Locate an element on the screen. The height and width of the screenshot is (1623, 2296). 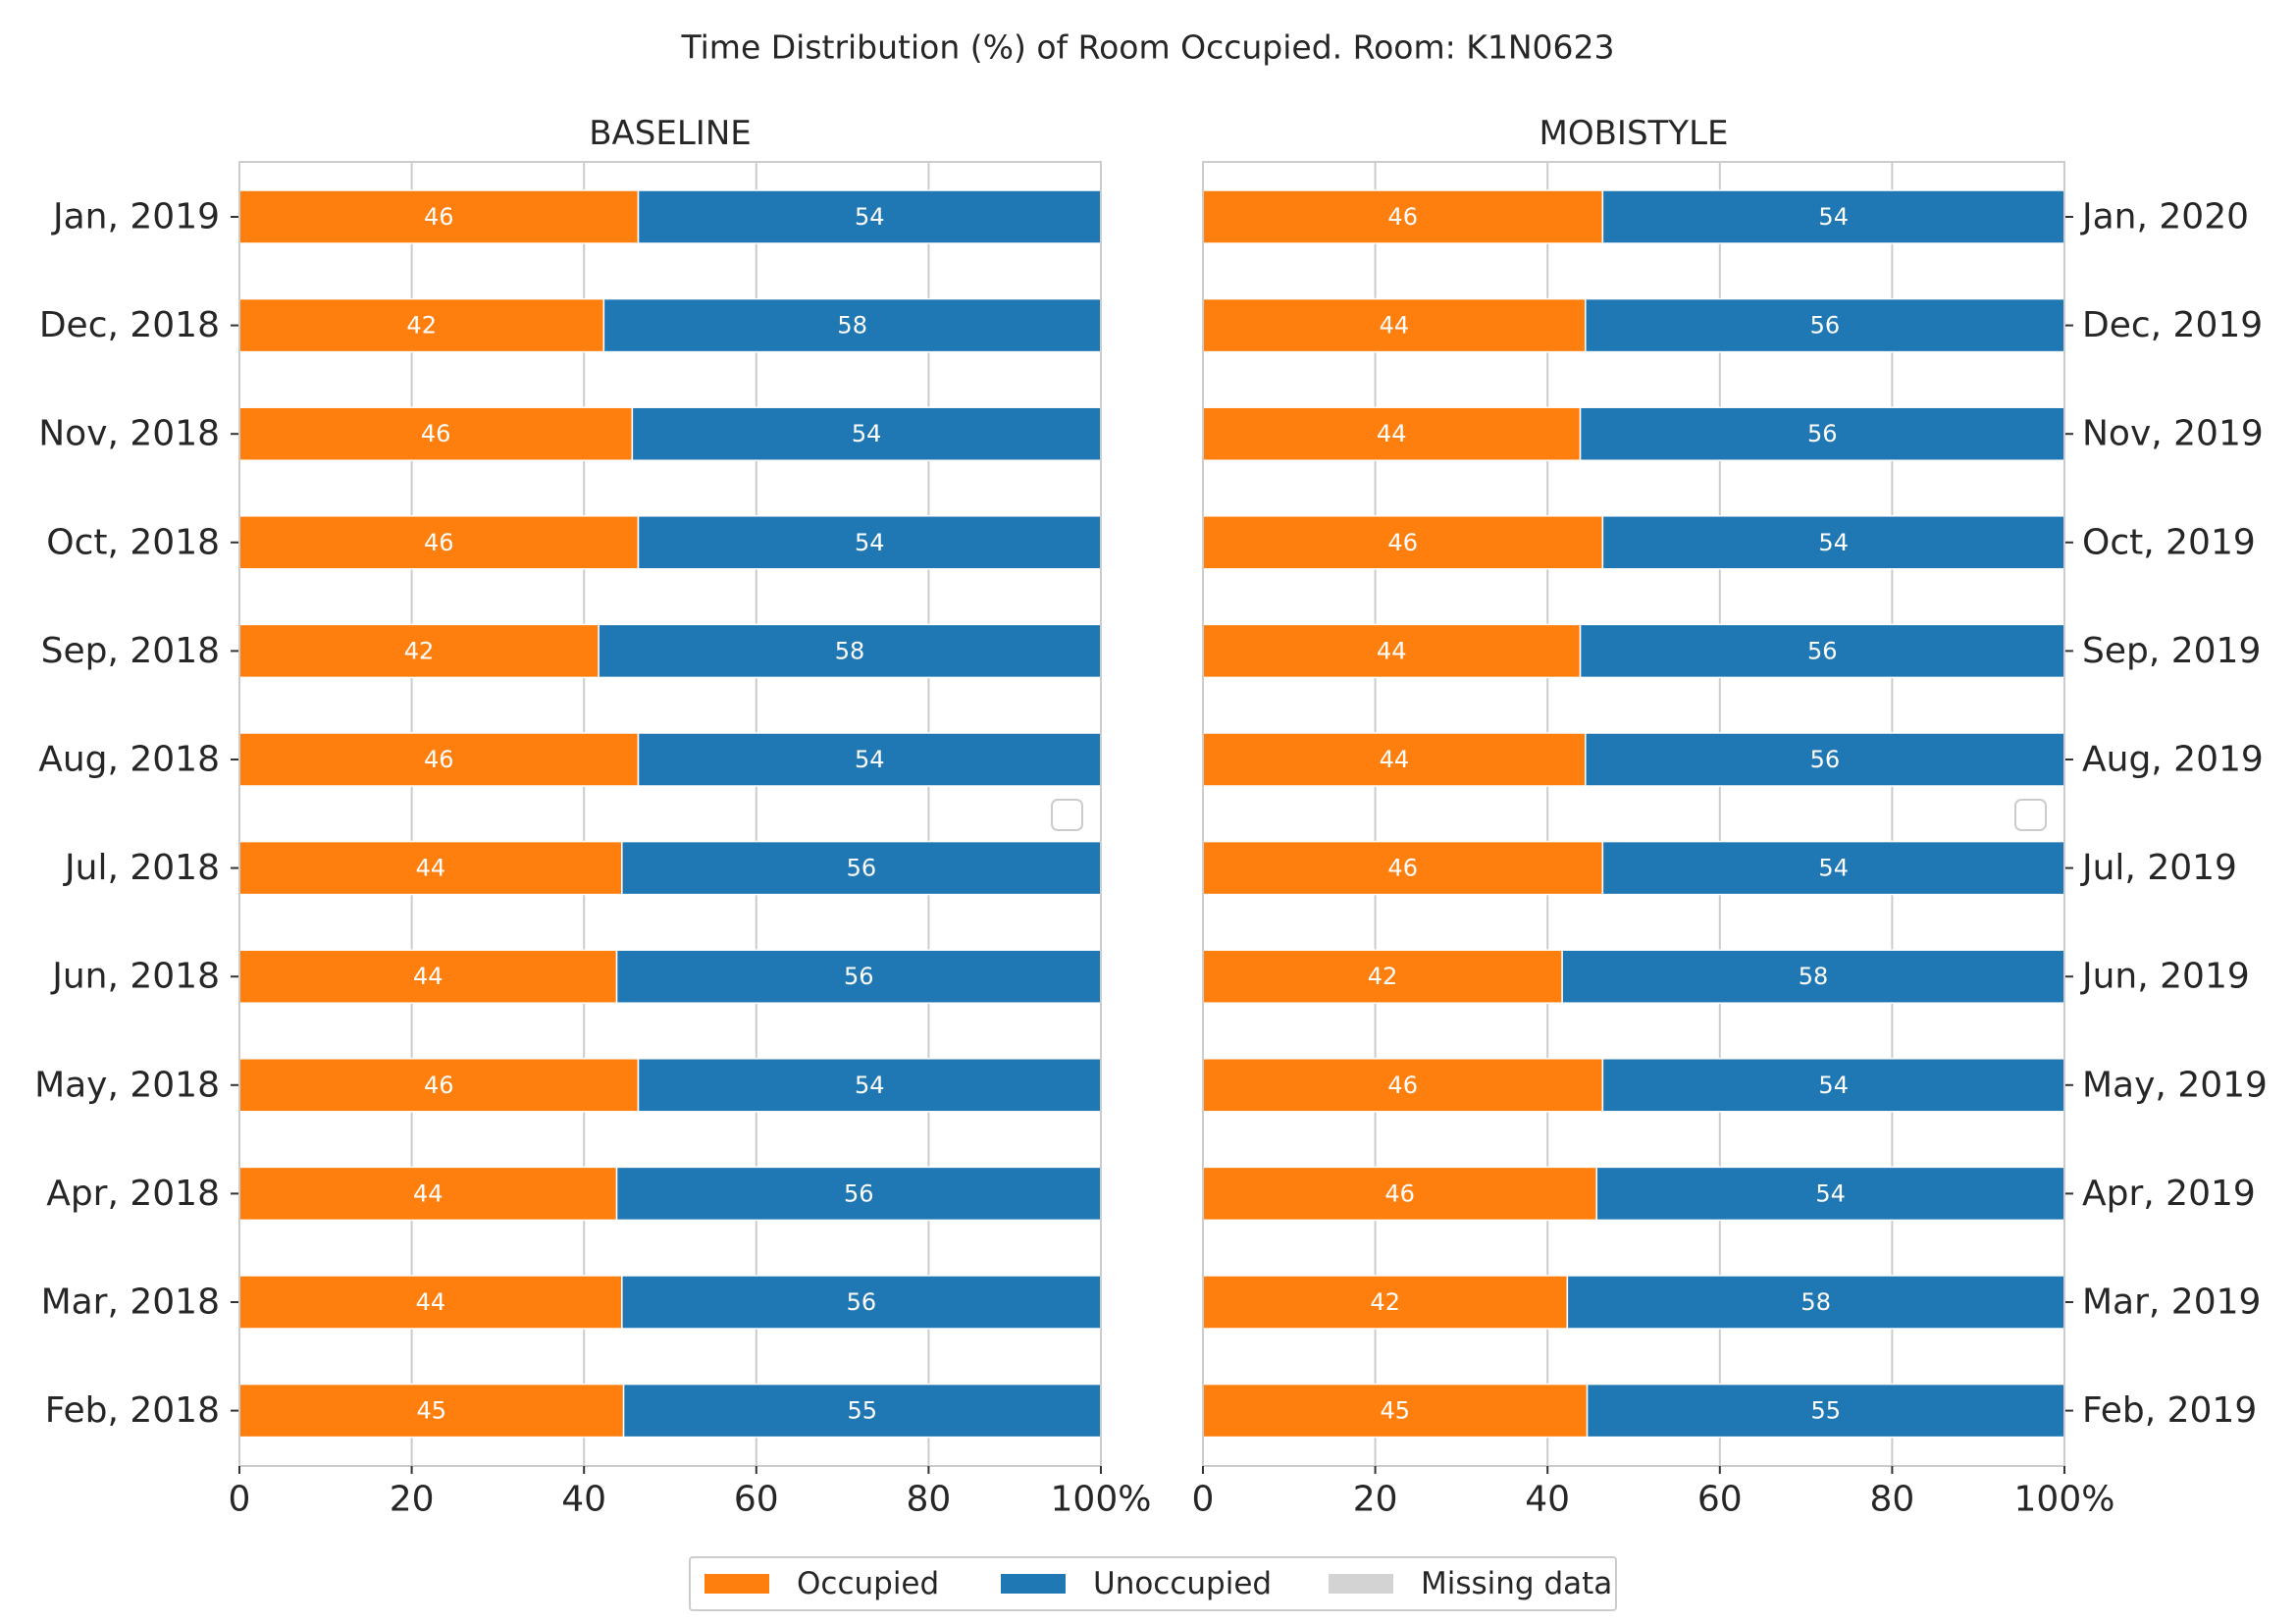
category-label: Oct, 2018 is located at coordinates (133, 542).